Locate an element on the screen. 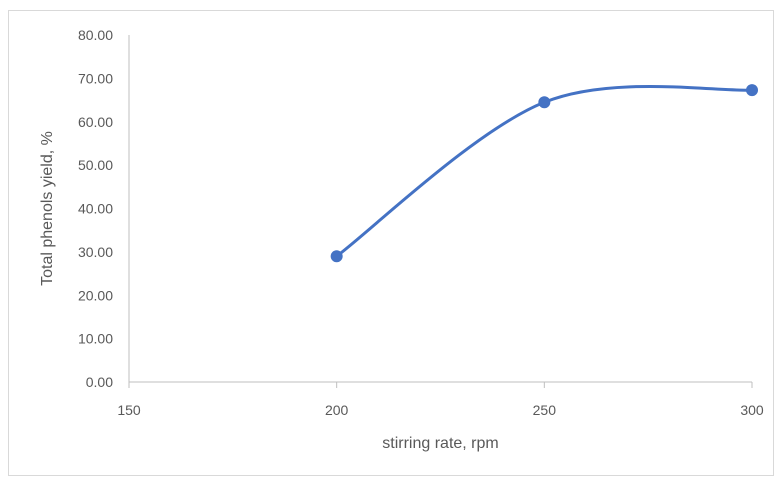 This screenshot has height=477, width=781. x-tick-label: 250 is located at coordinates (545, 410).